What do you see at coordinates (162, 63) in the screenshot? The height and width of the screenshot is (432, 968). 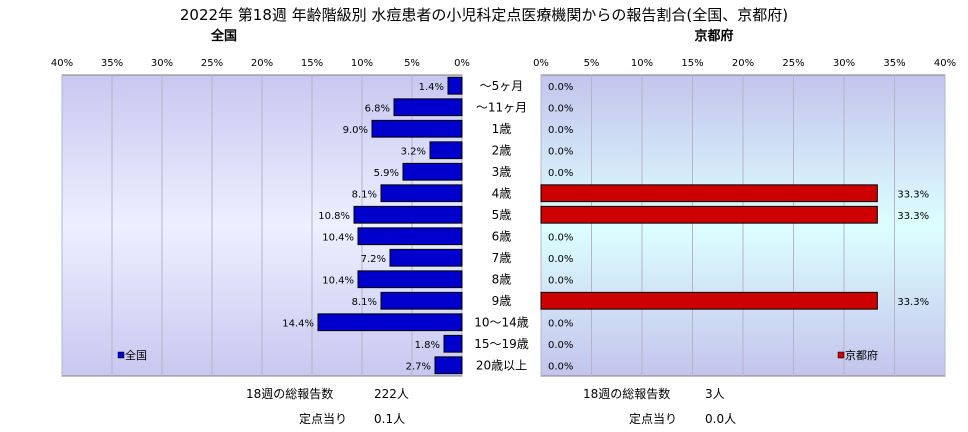 I see `left-tick-label: 30%` at bounding box center [162, 63].